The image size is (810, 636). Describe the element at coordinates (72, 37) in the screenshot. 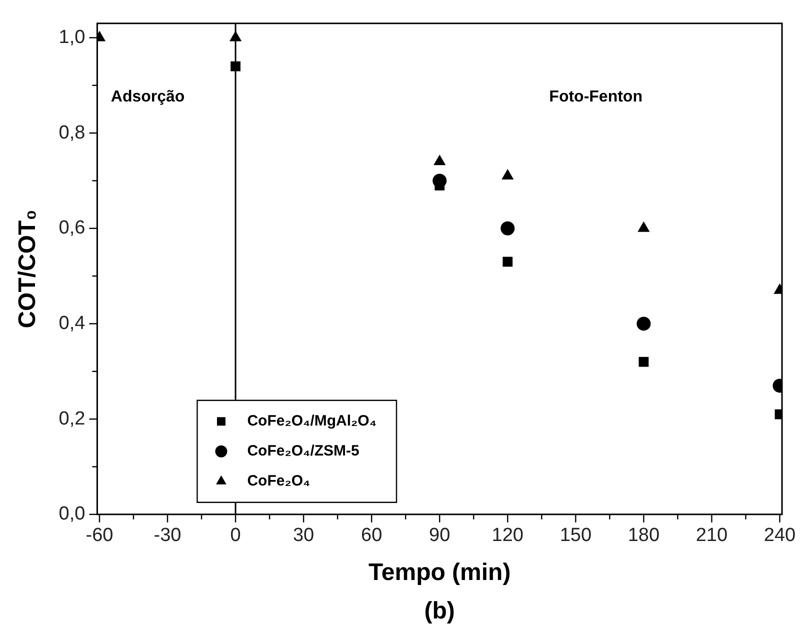

I see `y-tick-label: 1,0` at that location.